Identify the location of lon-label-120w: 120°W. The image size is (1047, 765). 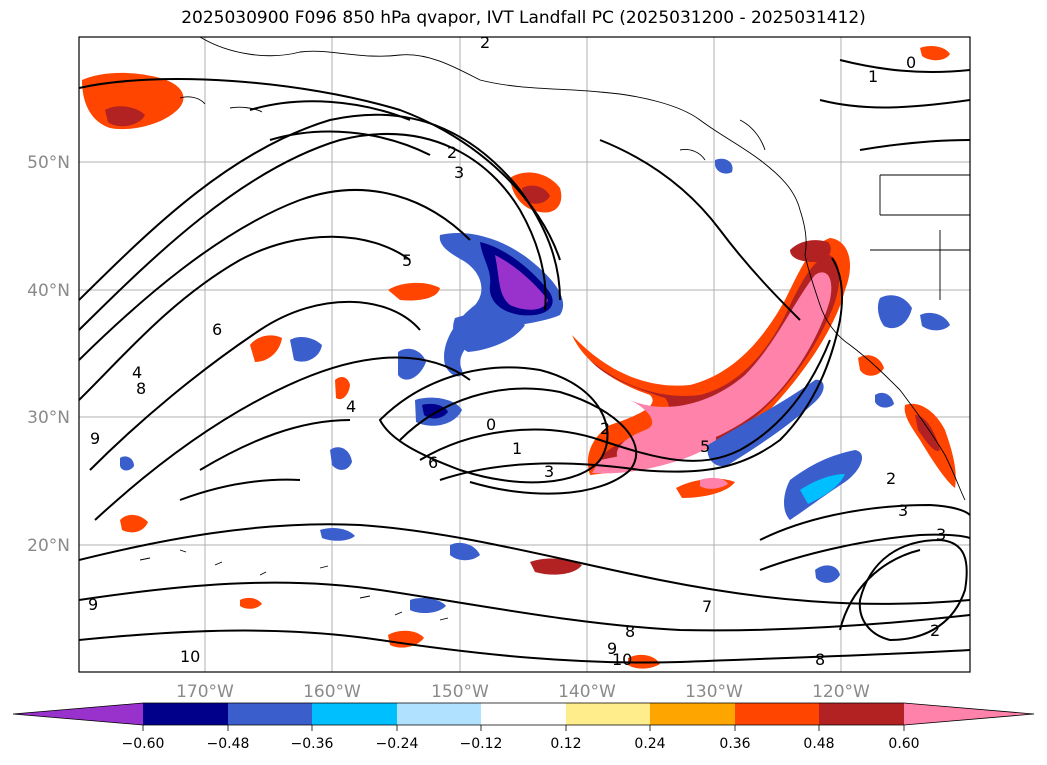
(841, 692).